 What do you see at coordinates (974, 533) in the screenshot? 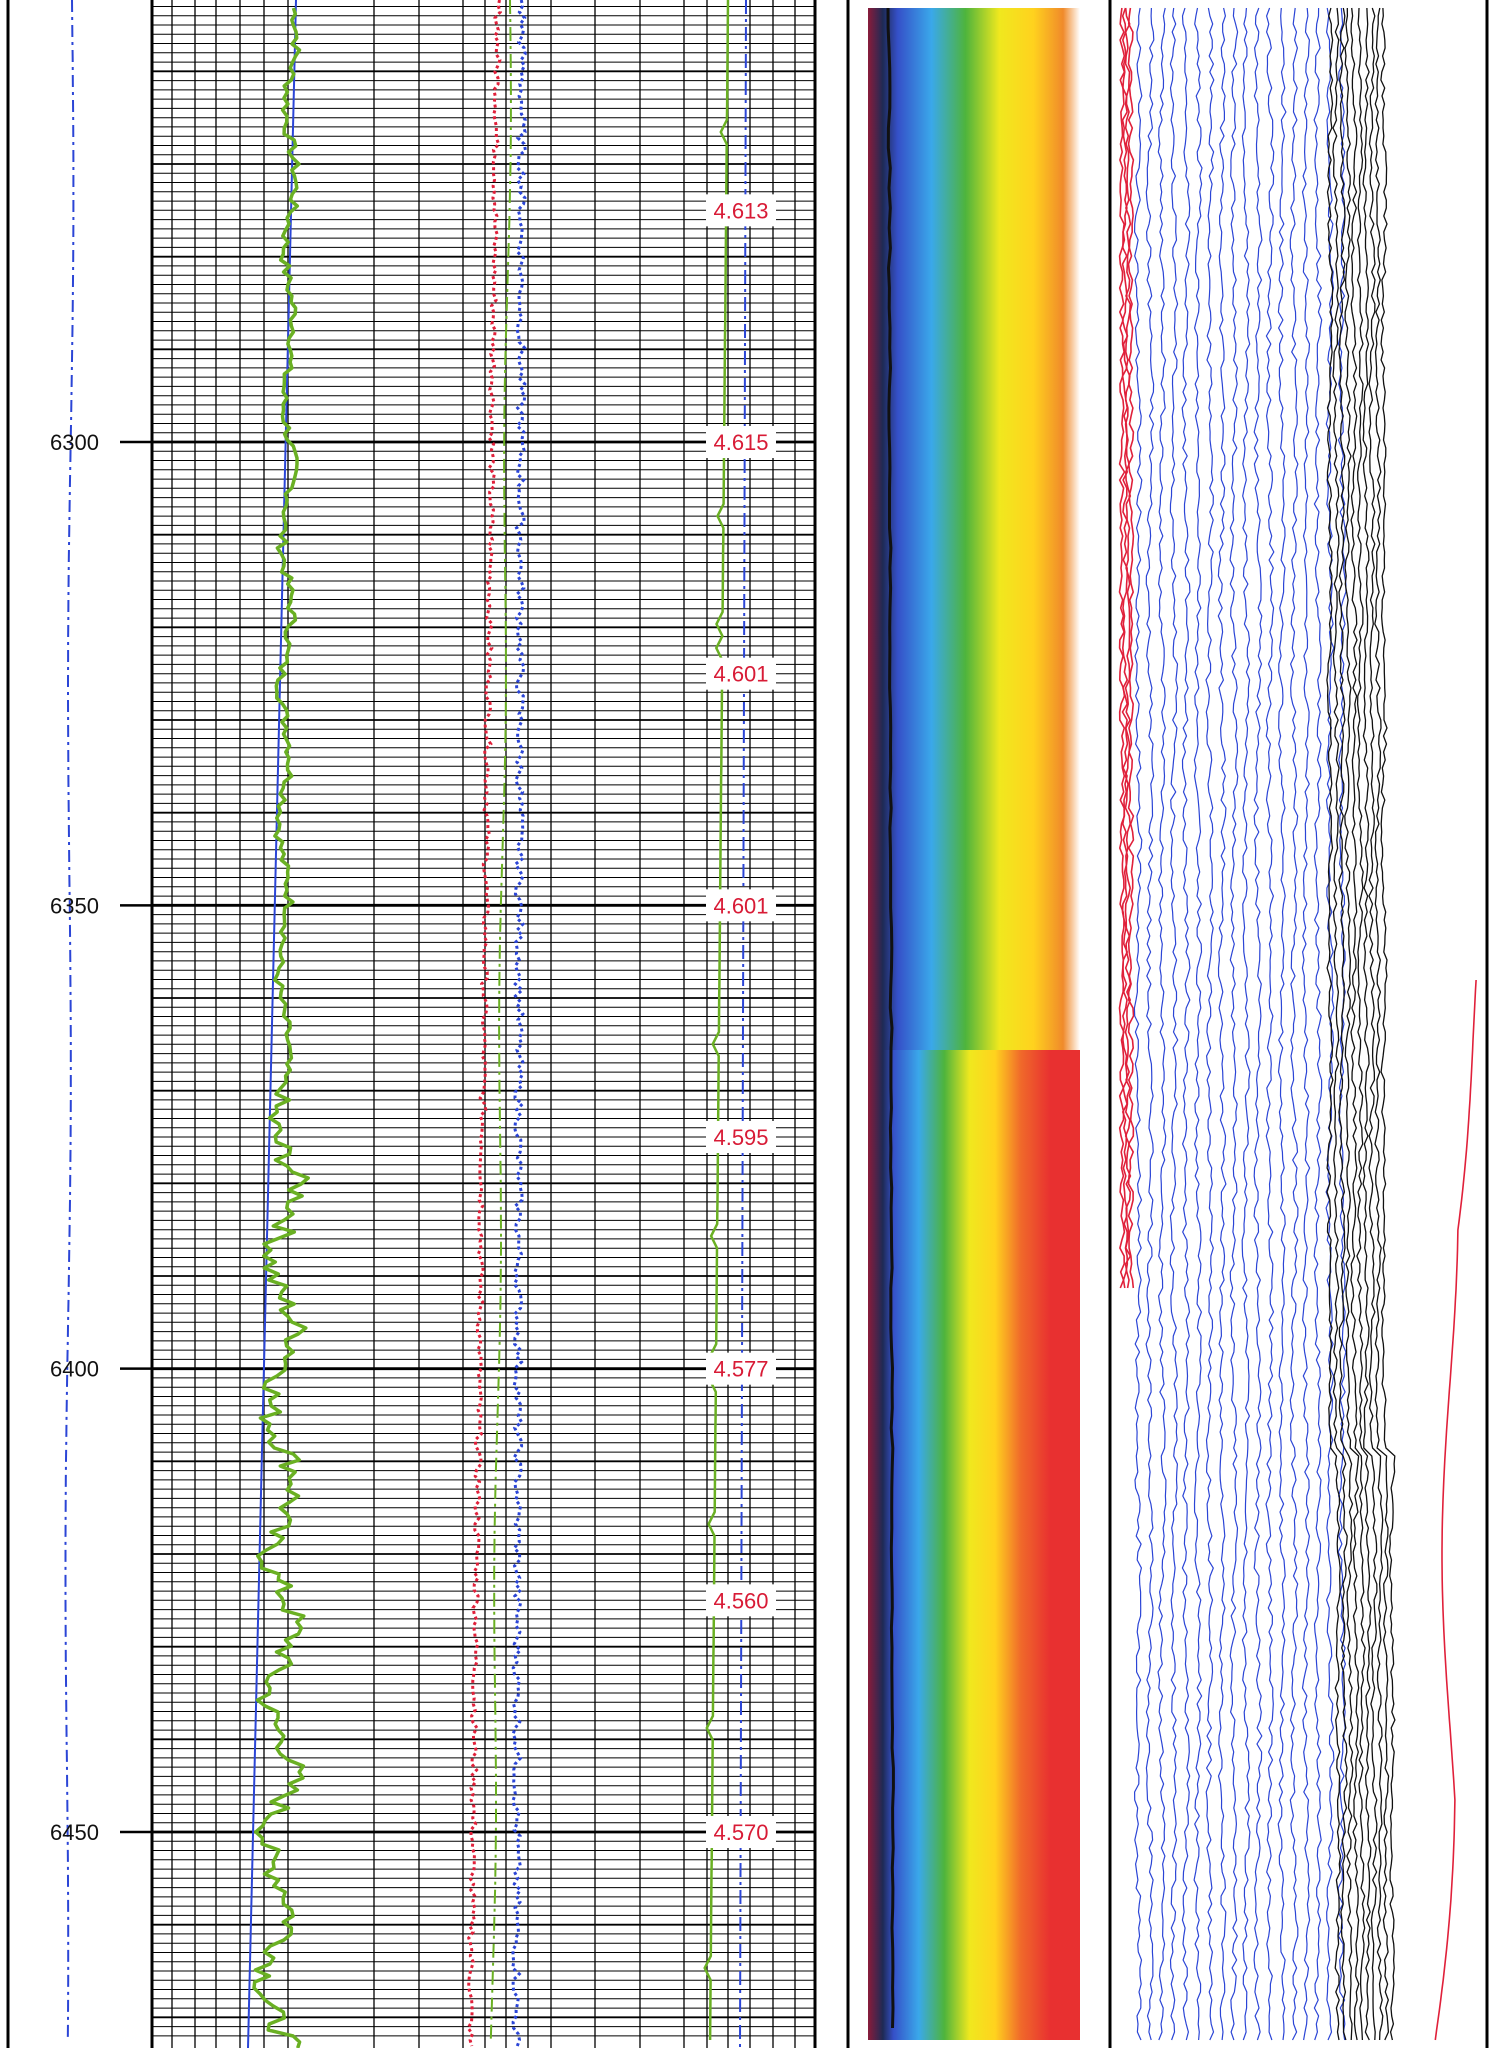
I see `image-track-upper` at bounding box center [974, 533].